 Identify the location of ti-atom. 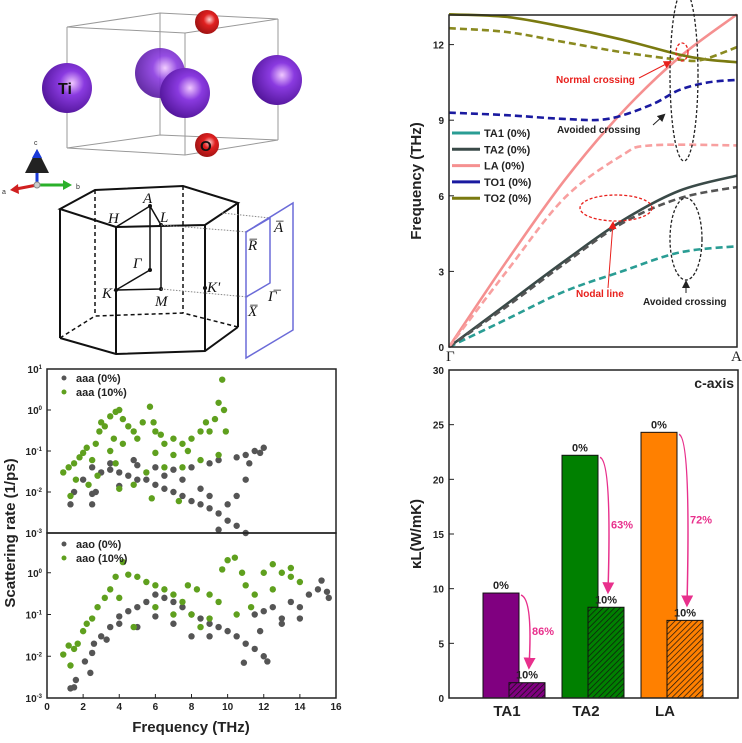
(67, 88).